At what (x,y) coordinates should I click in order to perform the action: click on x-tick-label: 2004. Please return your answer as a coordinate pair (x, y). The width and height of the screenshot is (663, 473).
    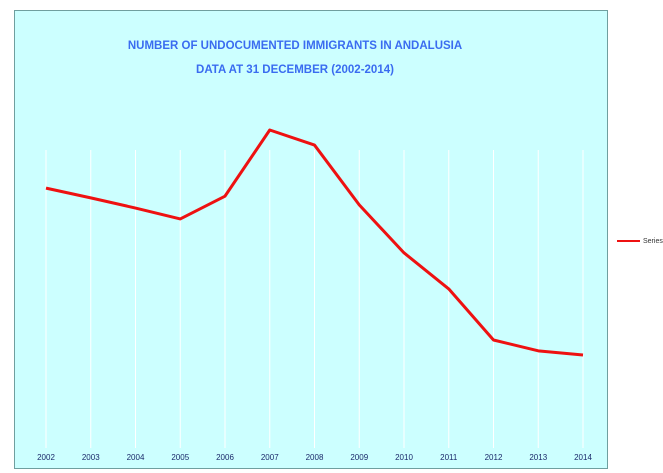
    Looking at the image, I should click on (136, 457).